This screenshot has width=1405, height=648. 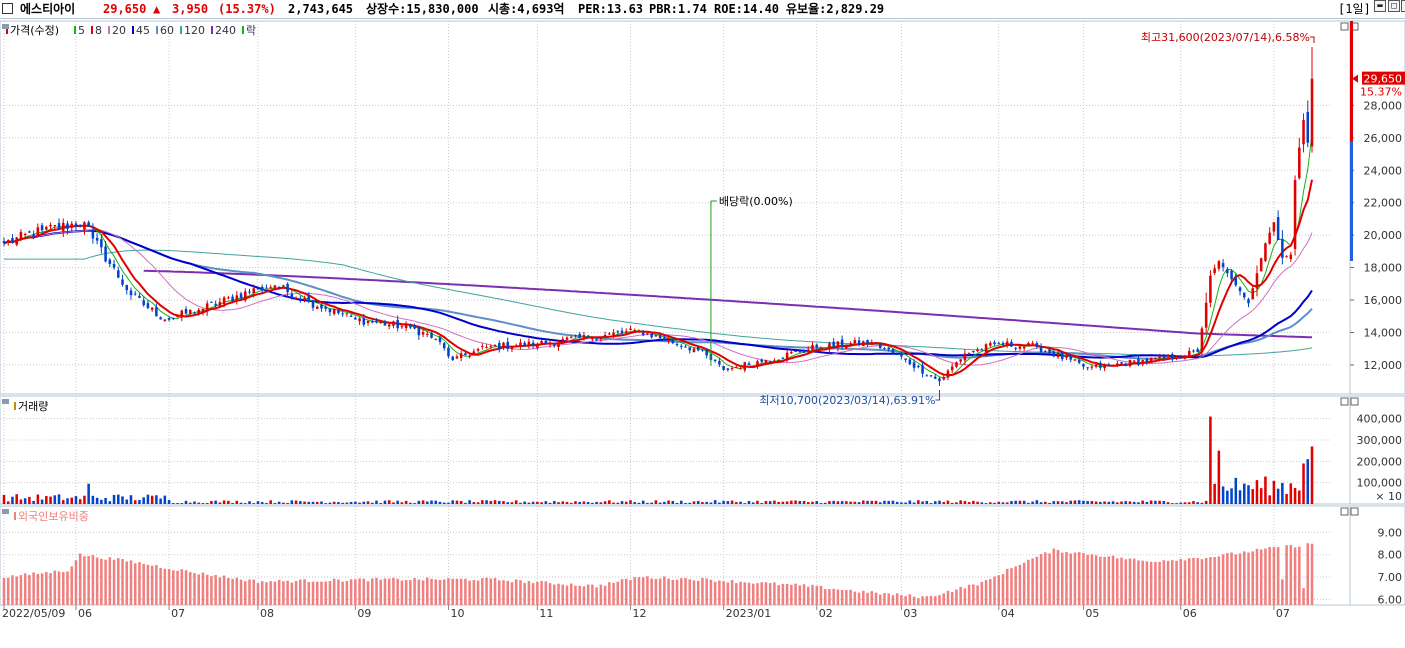 What do you see at coordinates (756, 201) in the screenshot?
I see `dividend-annotation: 배당락(0.00%)` at bounding box center [756, 201].